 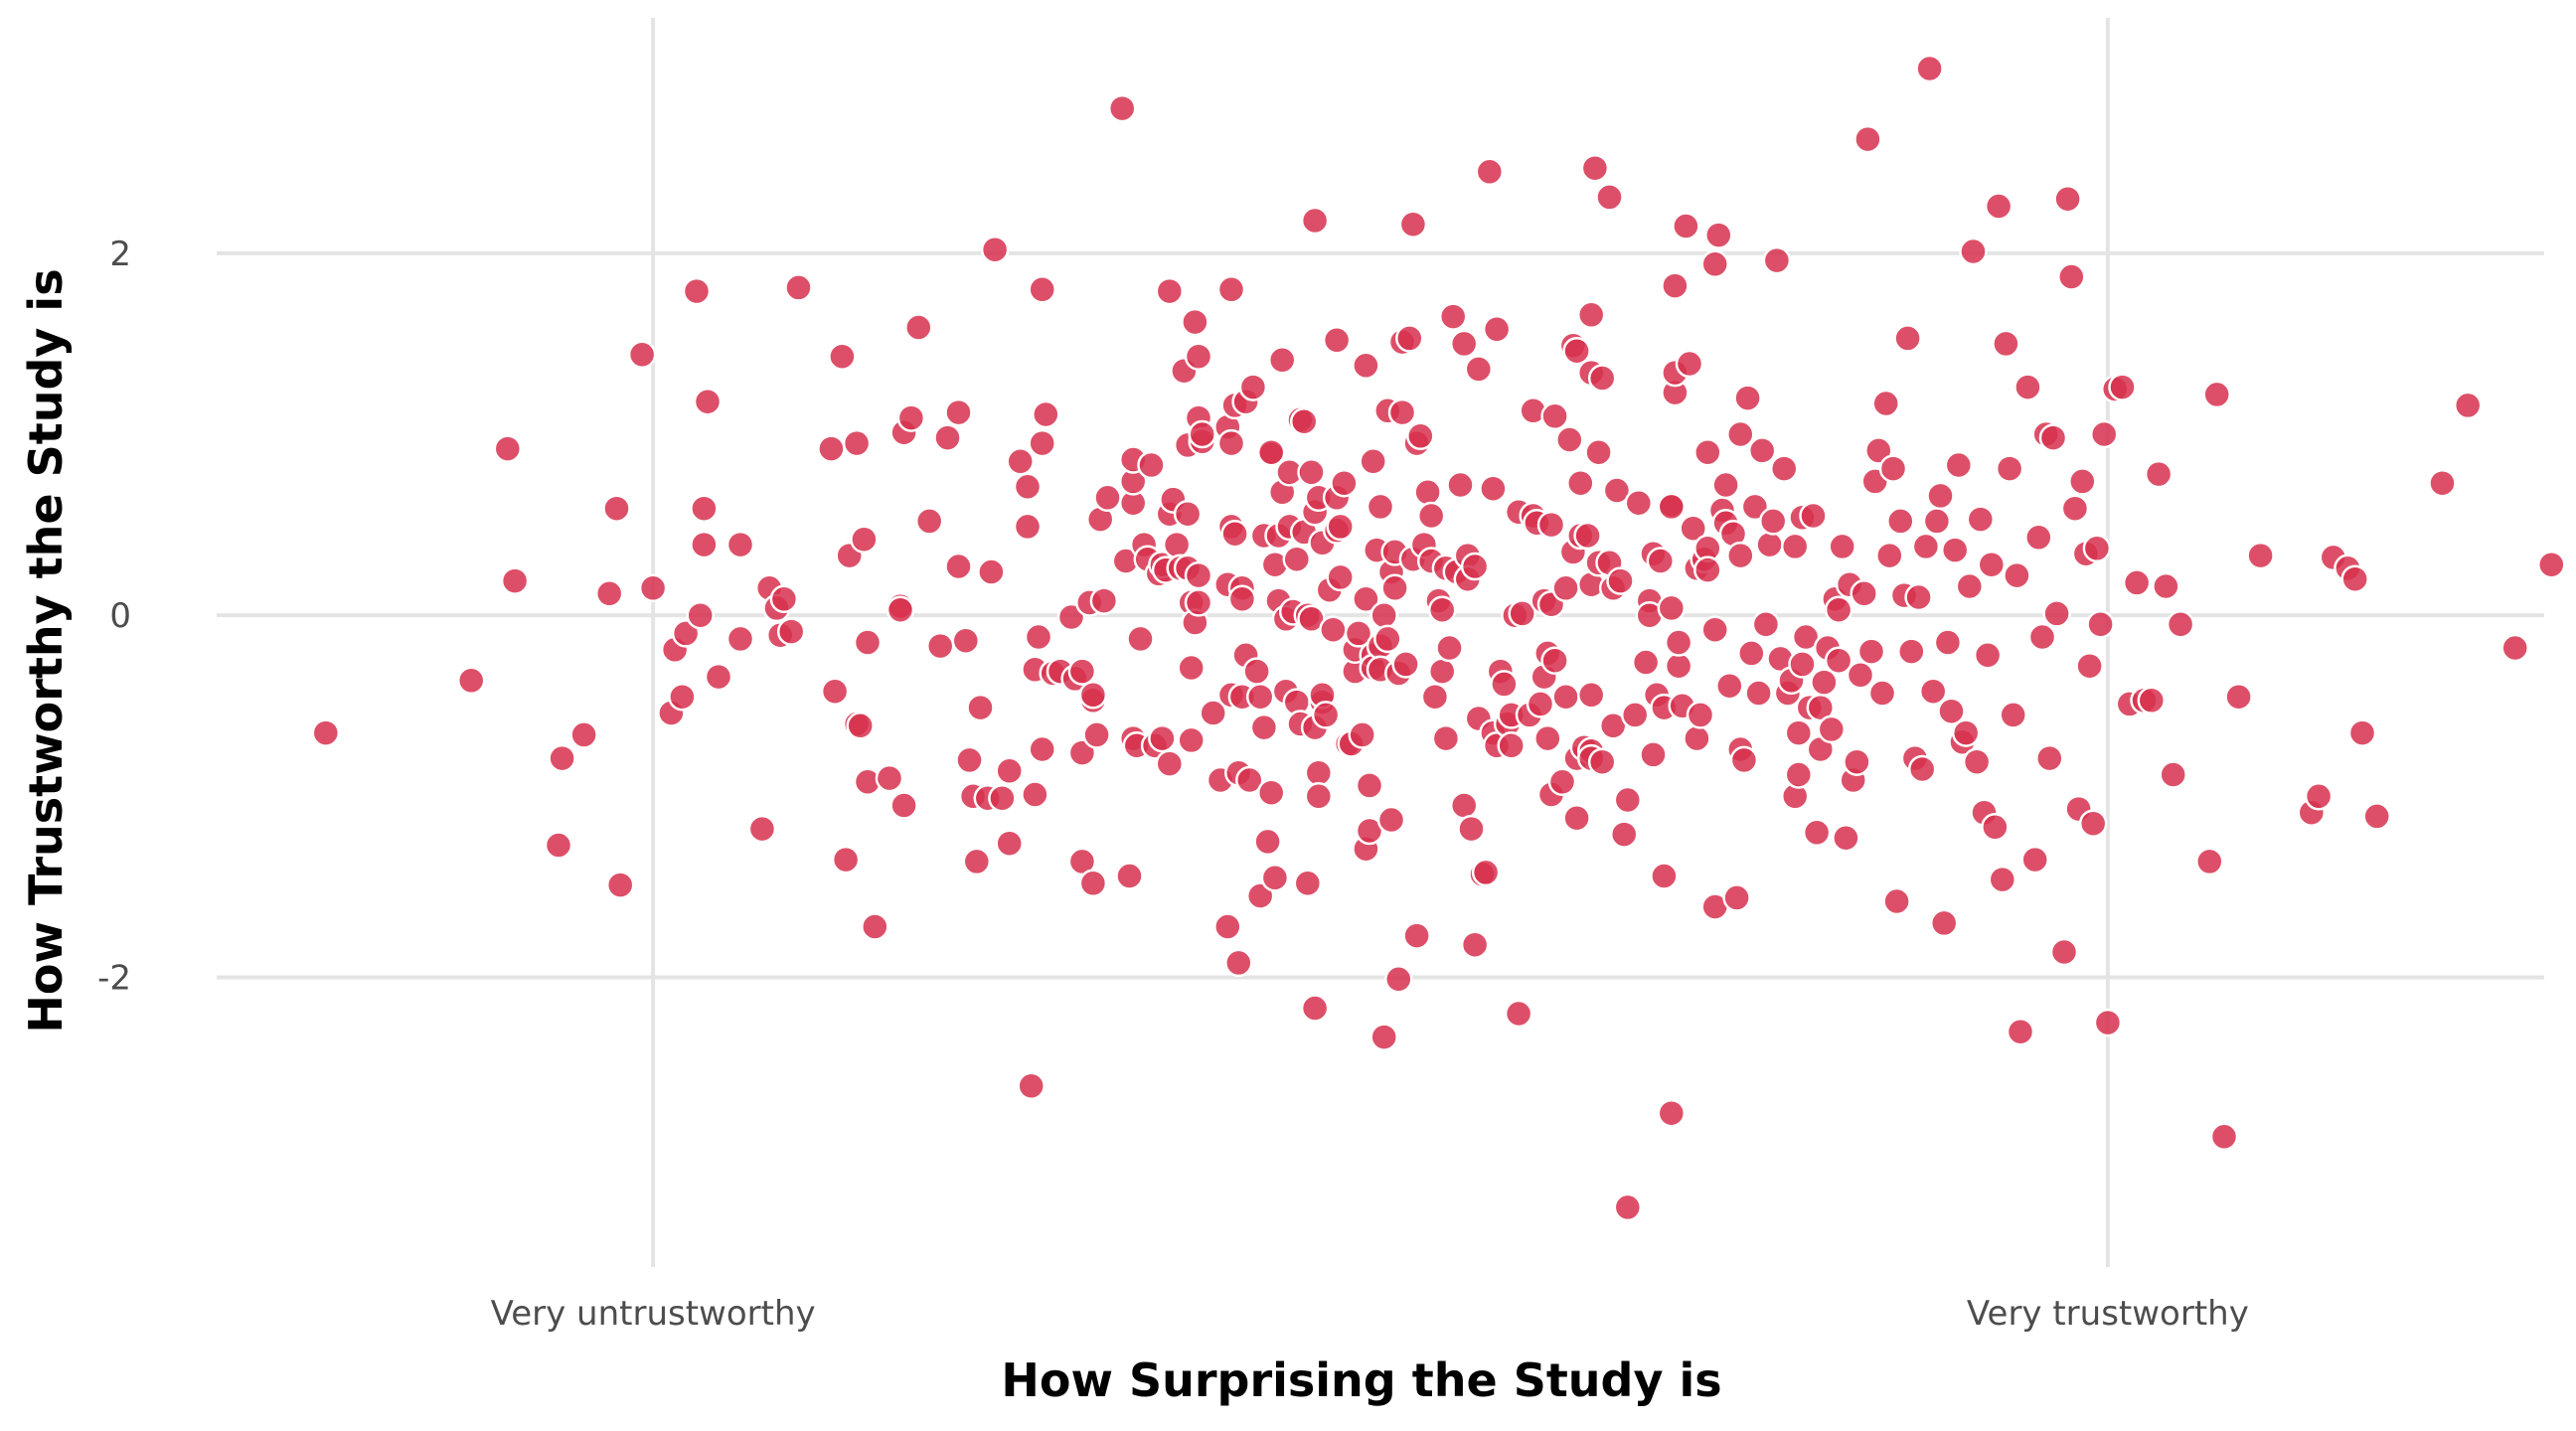 I want to click on y-tick-label: 0, so click(x=120, y=616).